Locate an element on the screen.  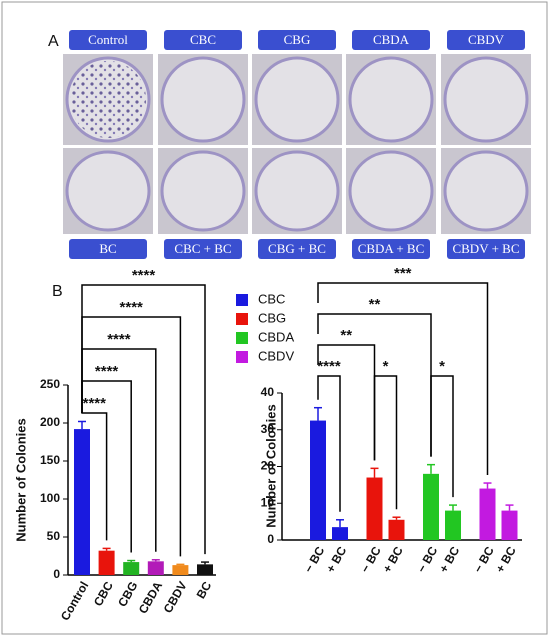
panel-a-label: CBDA + BC is located at coordinates (391, 248).